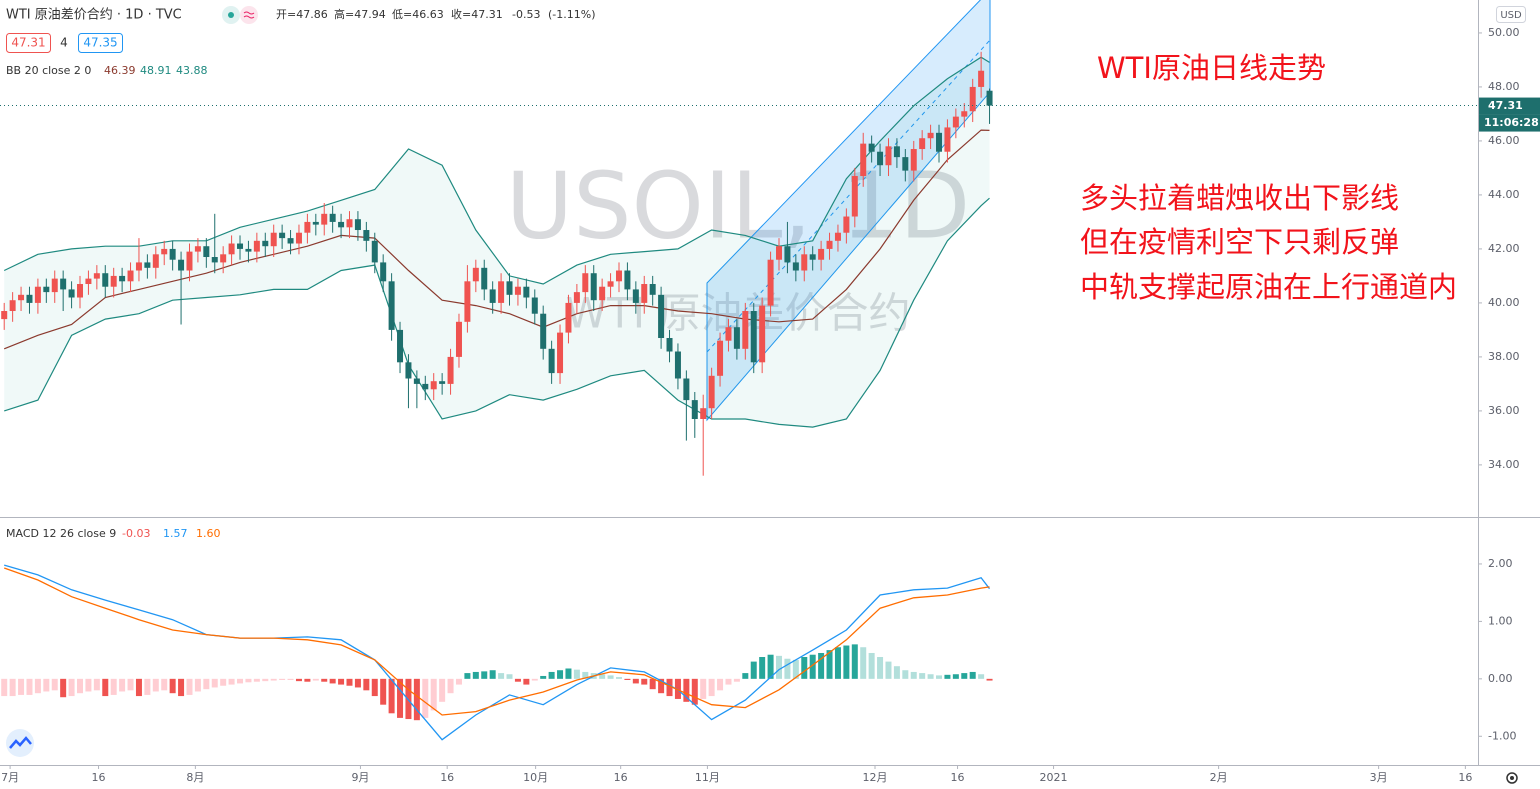 The width and height of the screenshot is (1540, 789). I want to click on y-tick-label: 0.00, so click(1500, 678).